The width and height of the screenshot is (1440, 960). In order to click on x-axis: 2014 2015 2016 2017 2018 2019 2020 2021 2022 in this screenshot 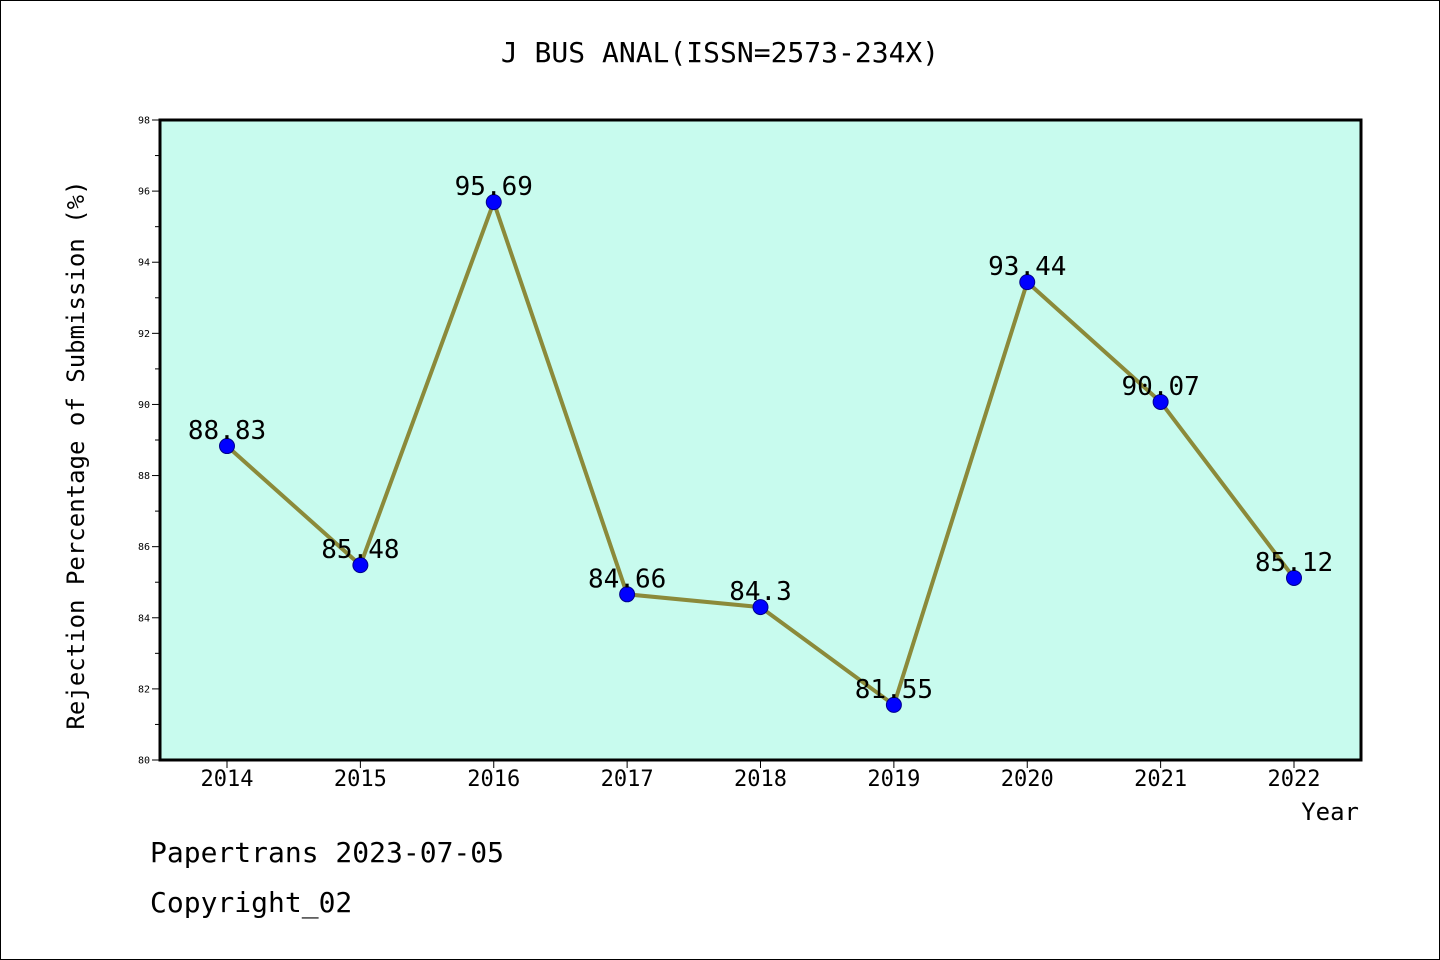, I will do `click(761, 776)`.